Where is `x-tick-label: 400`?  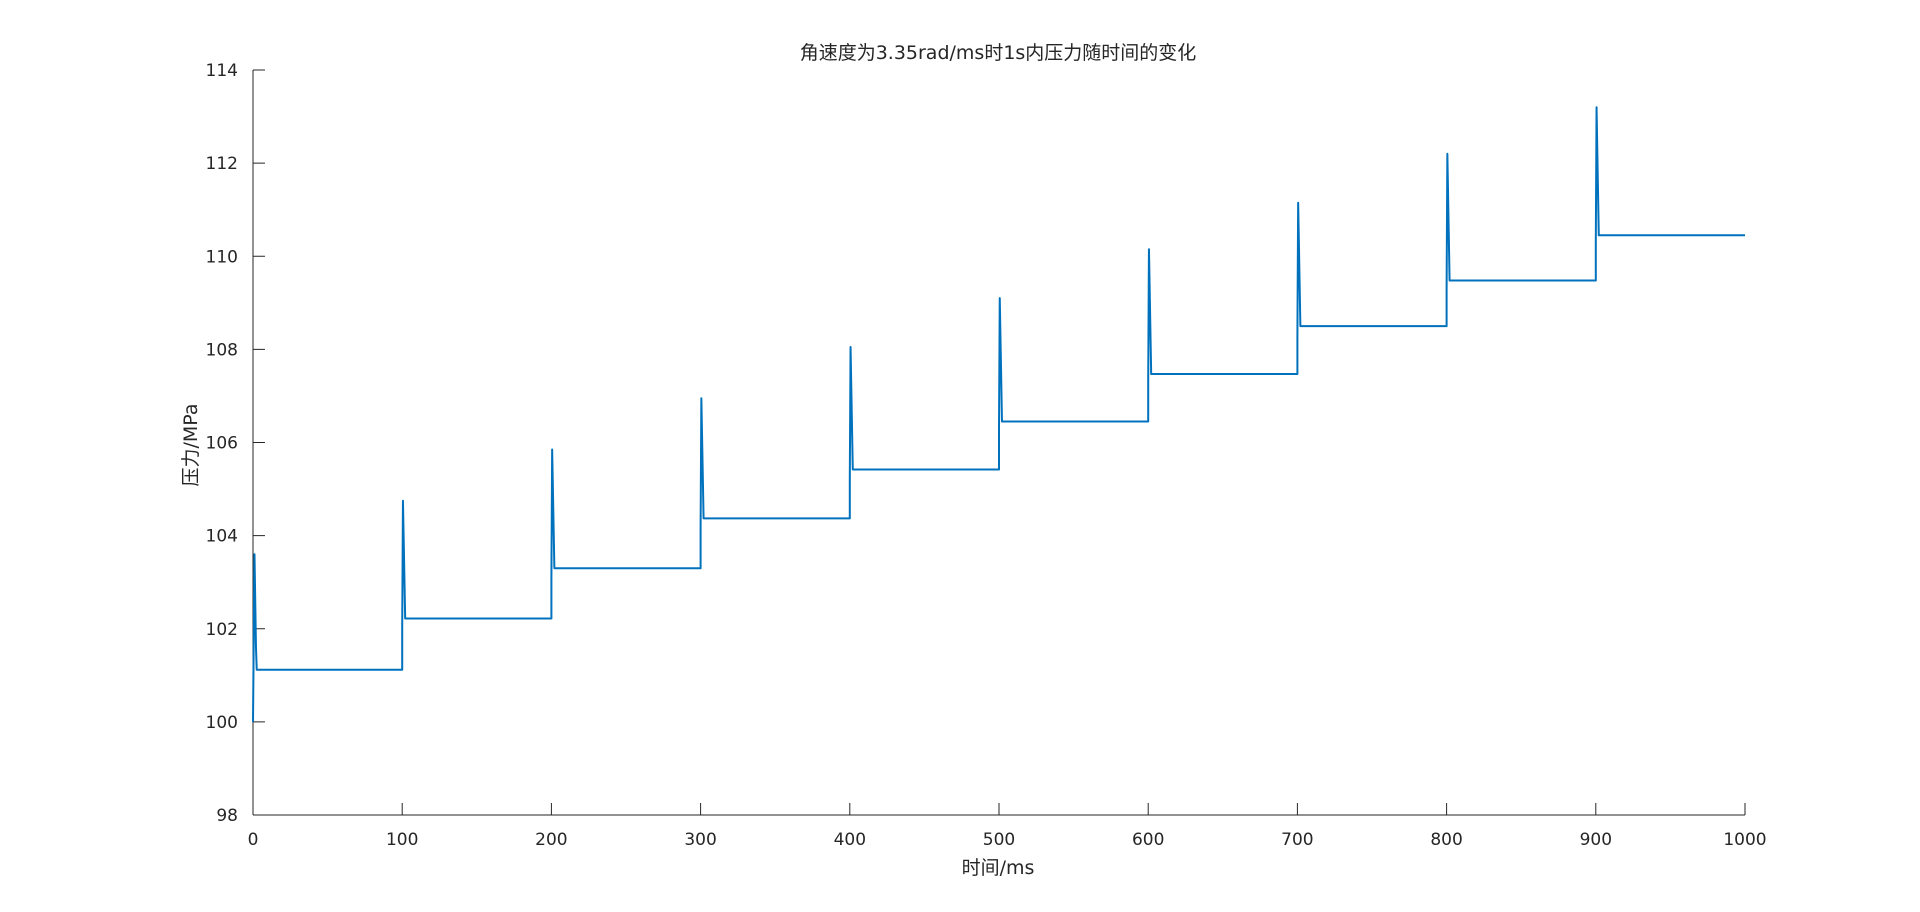 x-tick-label: 400 is located at coordinates (850, 840).